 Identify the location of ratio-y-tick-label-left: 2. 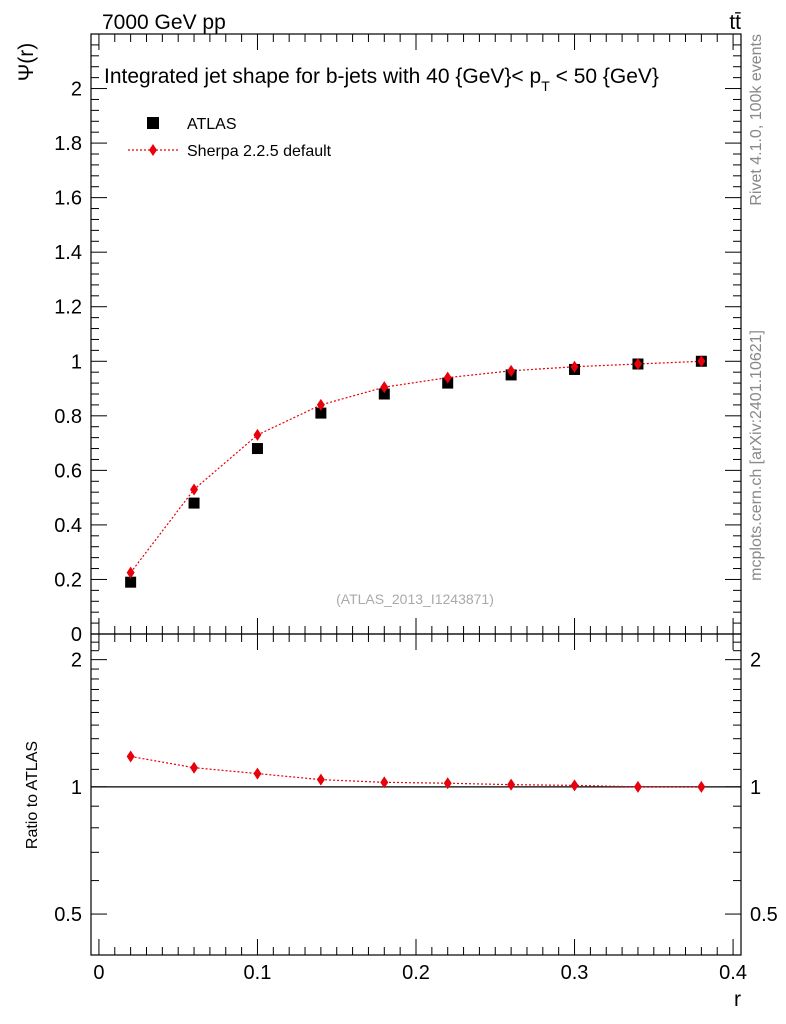
(76, 661).